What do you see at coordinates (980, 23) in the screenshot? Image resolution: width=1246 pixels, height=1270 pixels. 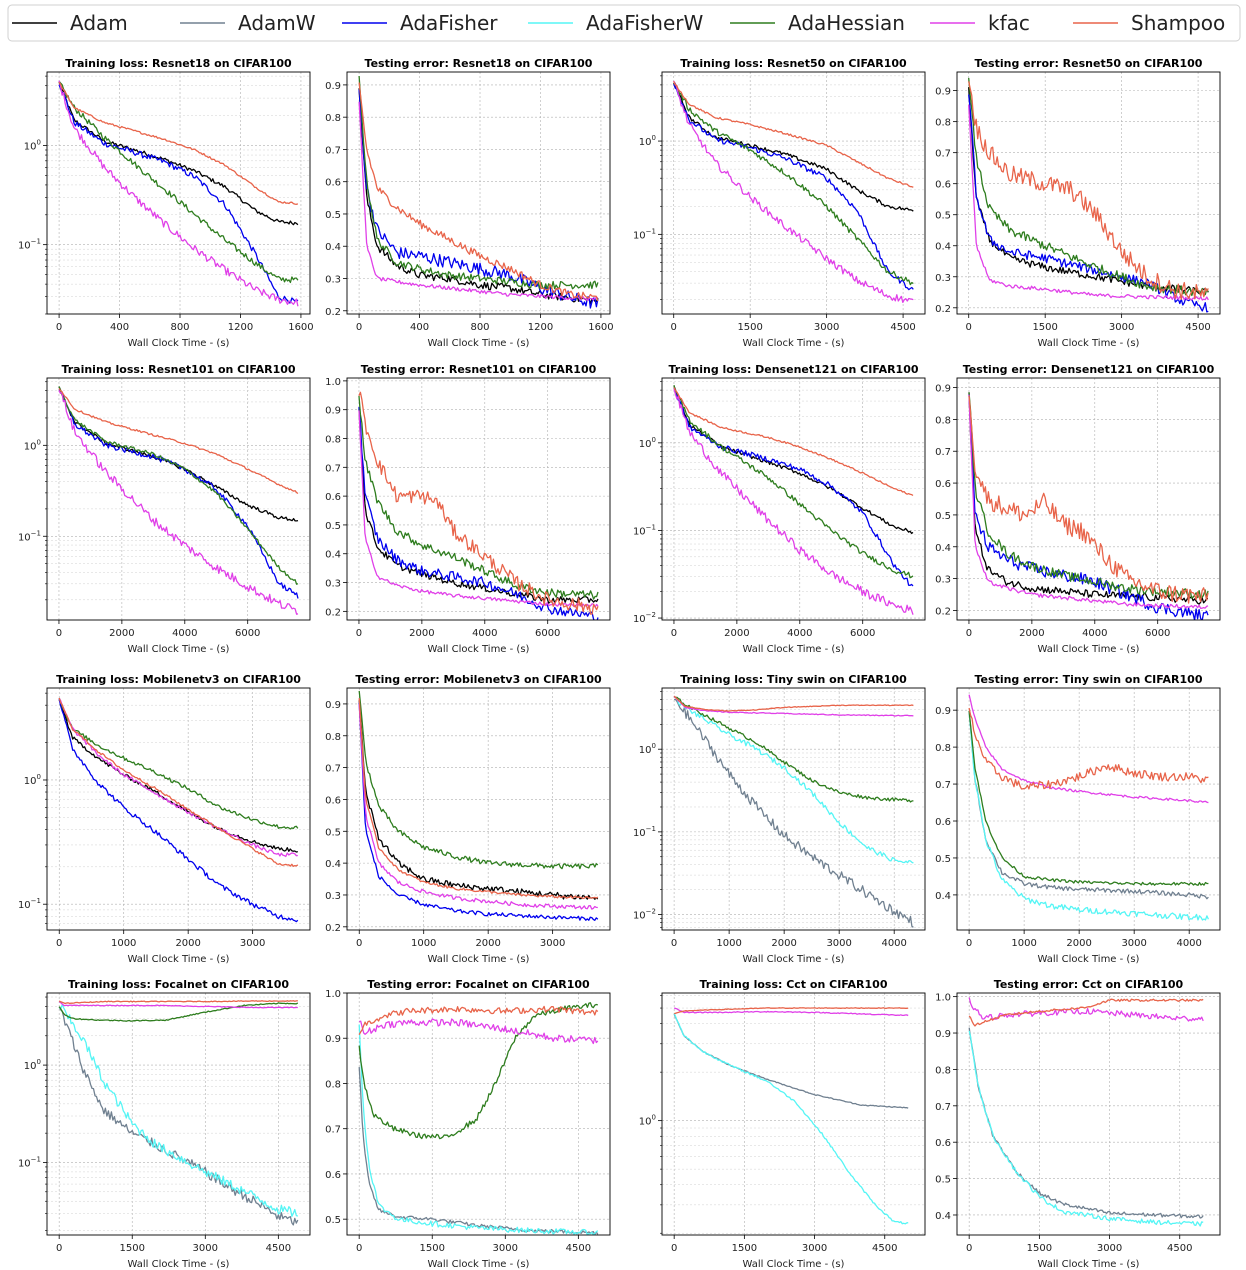 I see `legend-item-kfac: kfac` at bounding box center [980, 23].